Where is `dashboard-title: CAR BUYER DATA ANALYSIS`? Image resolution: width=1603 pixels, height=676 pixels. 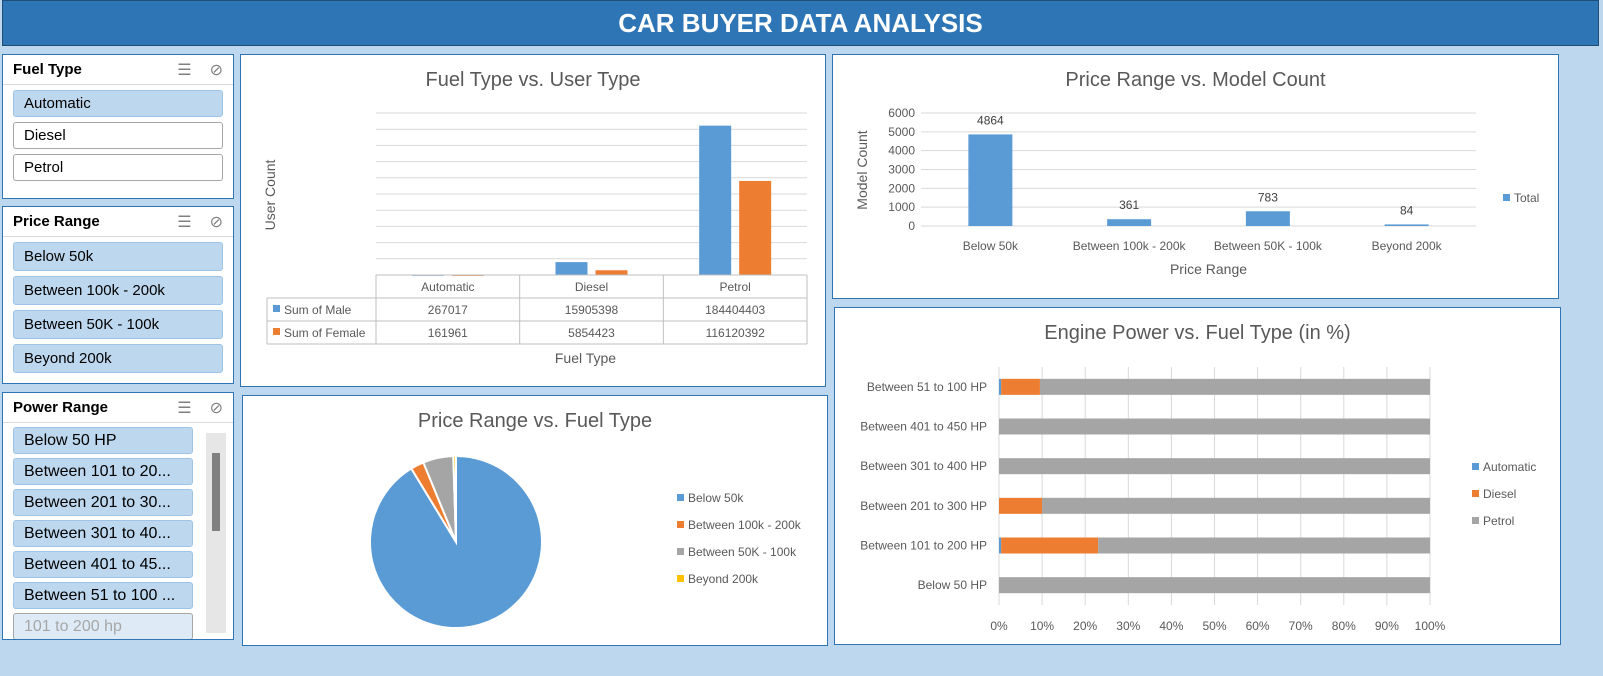 dashboard-title: CAR BUYER DATA ANALYSIS is located at coordinates (800, 23).